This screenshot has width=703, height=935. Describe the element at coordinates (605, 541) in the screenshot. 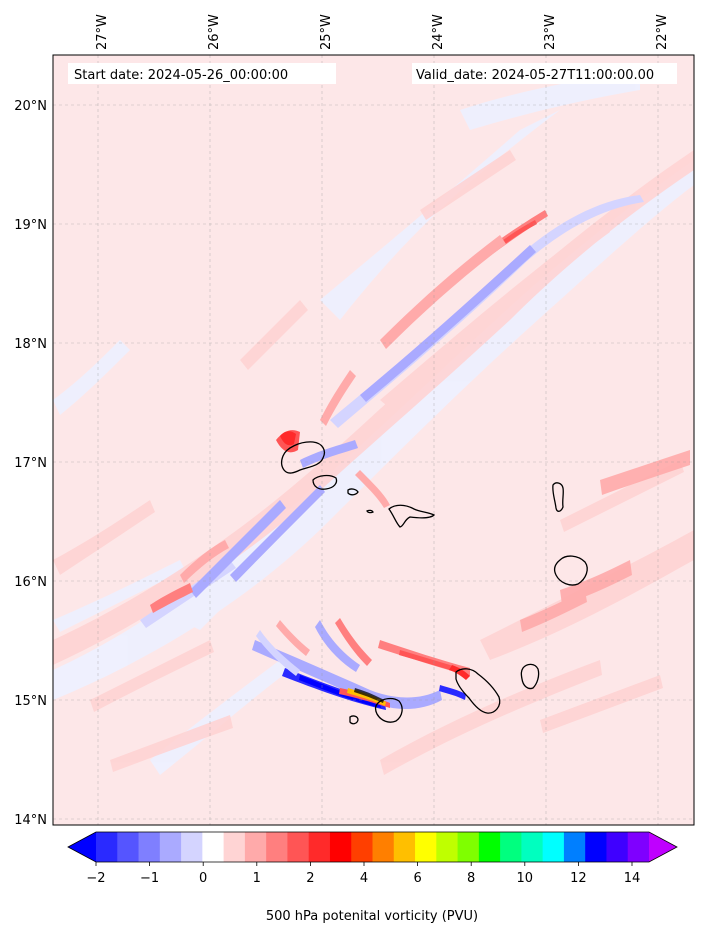

I see `pv-eastern-patches` at that location.